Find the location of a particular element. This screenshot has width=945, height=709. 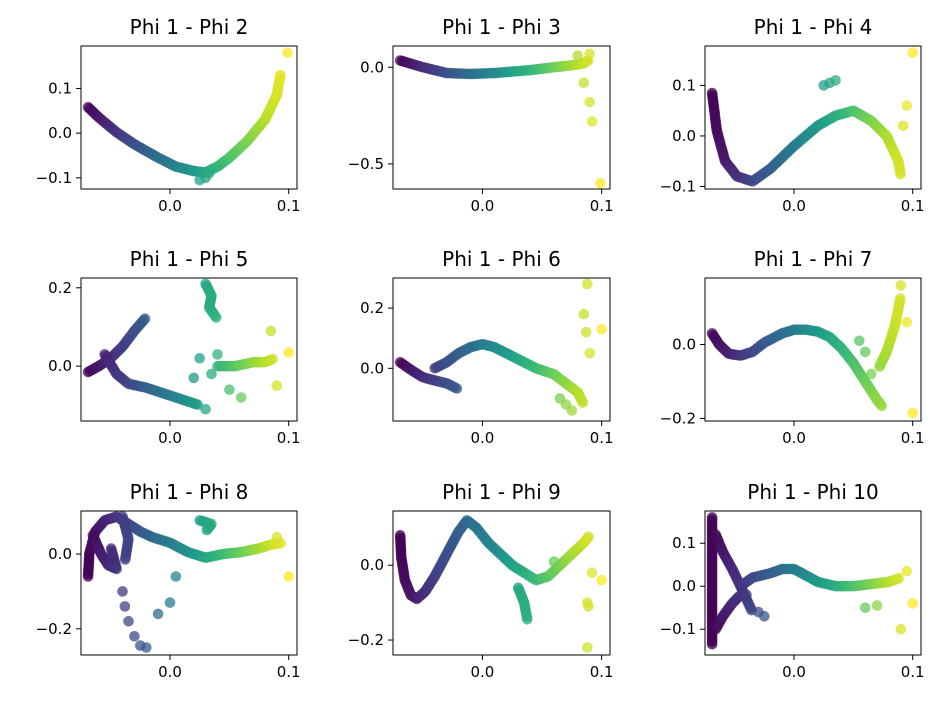

subplot-title: Phi 1 - Phi 5 is located at coordinates (189, 259).